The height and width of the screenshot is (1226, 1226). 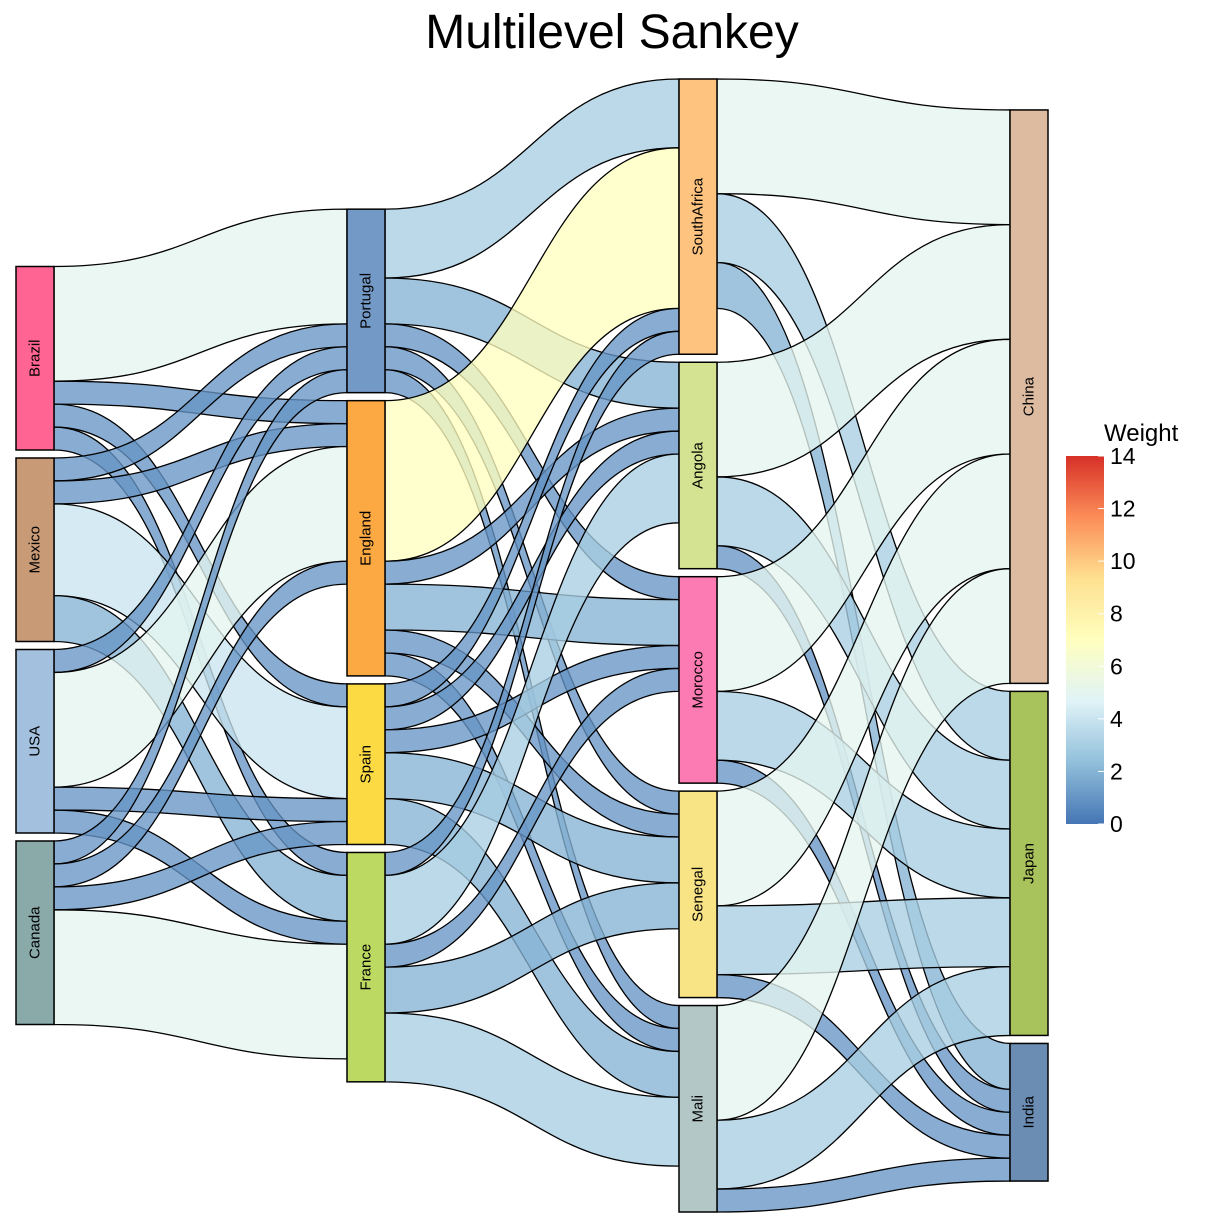 I want to click on legend-tick-label: 0, so click(x=1116, y=824).